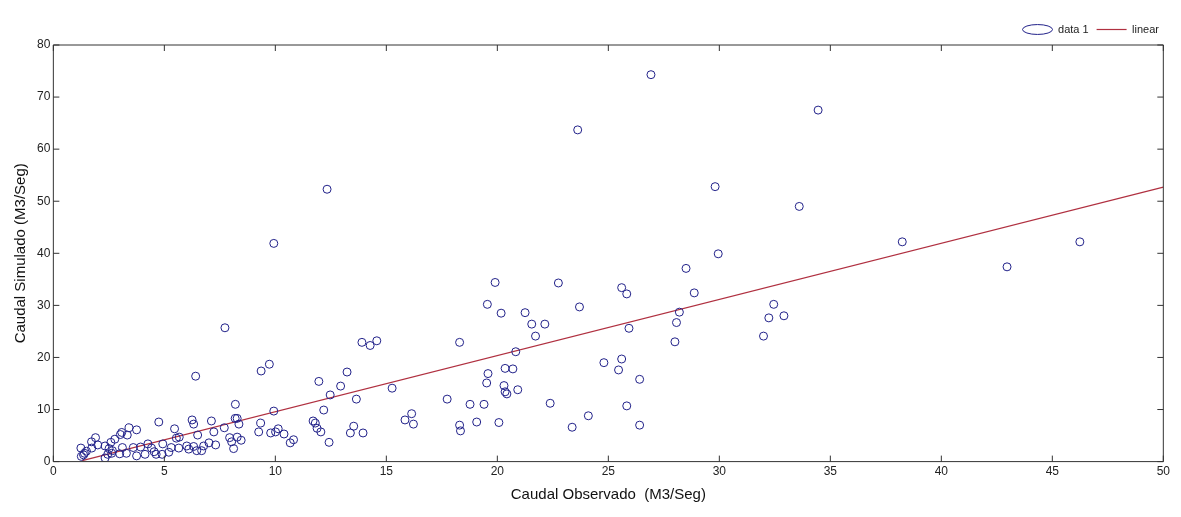  What do you see at coordinates (608, 494) in the screenshot?
I see `x-axis-title: Caudal Observado (M3/Seg)` at bounding box center [608, 494].